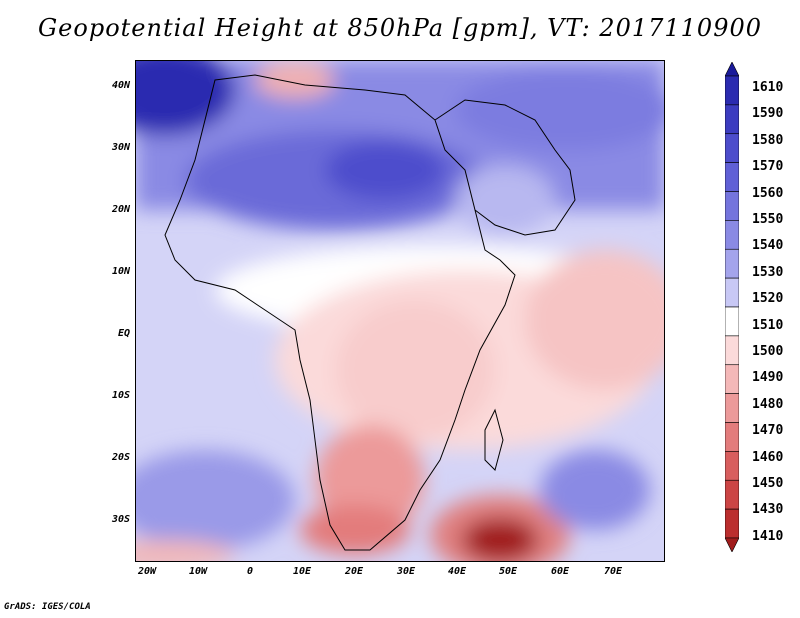  Describe the element at coordinates (457, 571) in the screenshot. I see `lon-label-40e: 40E` at that location.